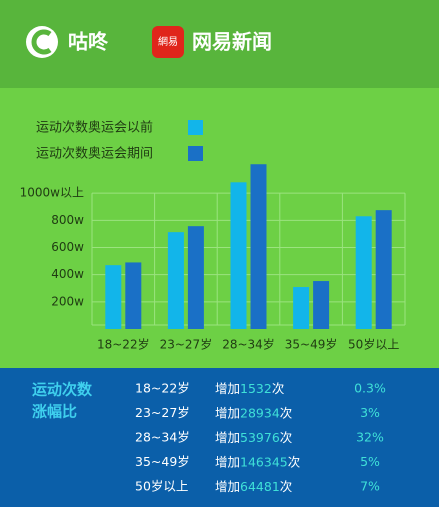 The height and width of the screenshot is (511, 439). I want to click on increase-part: 1532, so click(256, 388).